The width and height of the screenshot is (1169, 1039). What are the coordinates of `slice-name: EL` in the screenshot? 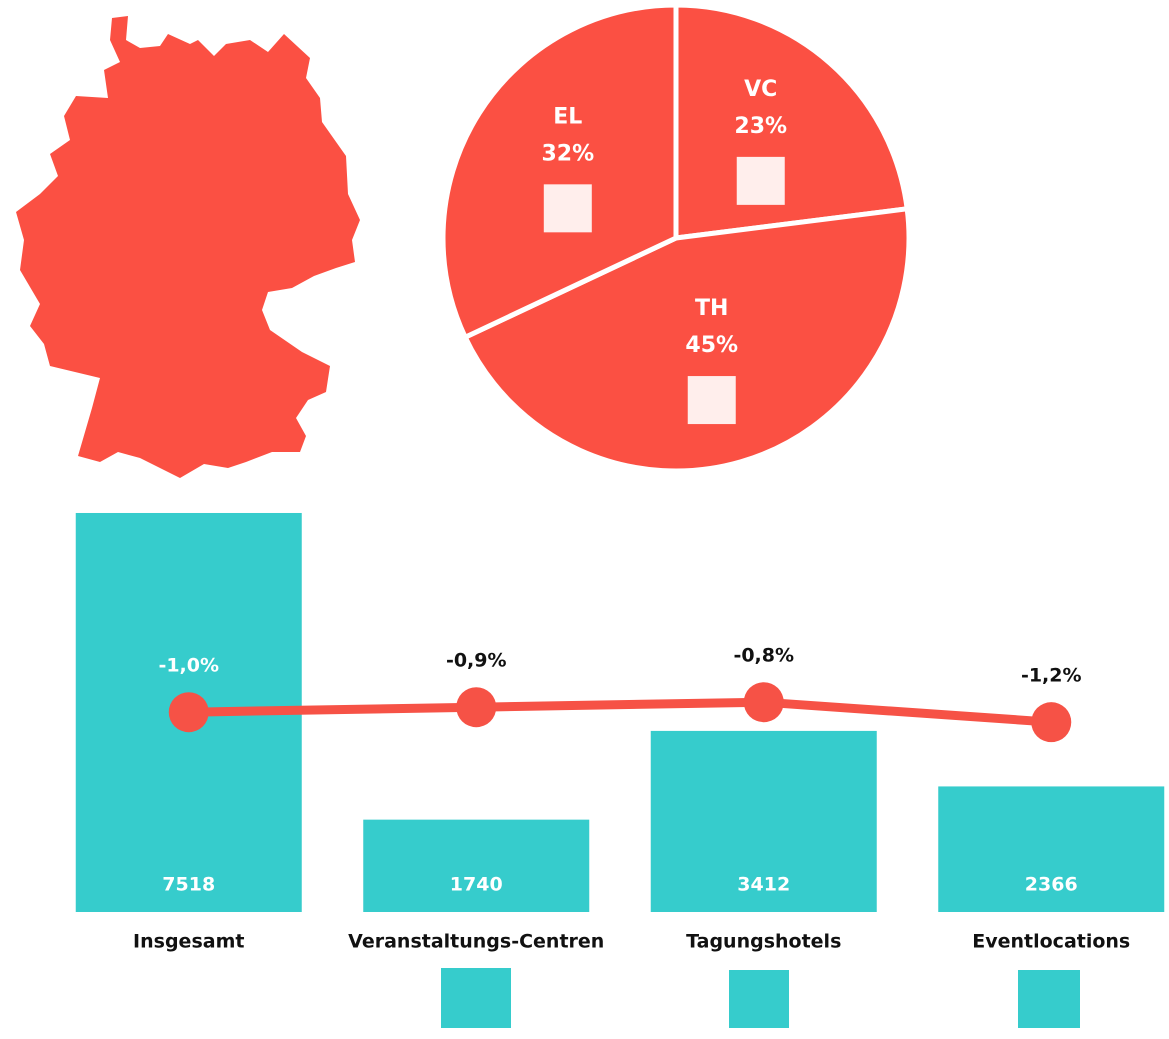 It's located at (567, 116).